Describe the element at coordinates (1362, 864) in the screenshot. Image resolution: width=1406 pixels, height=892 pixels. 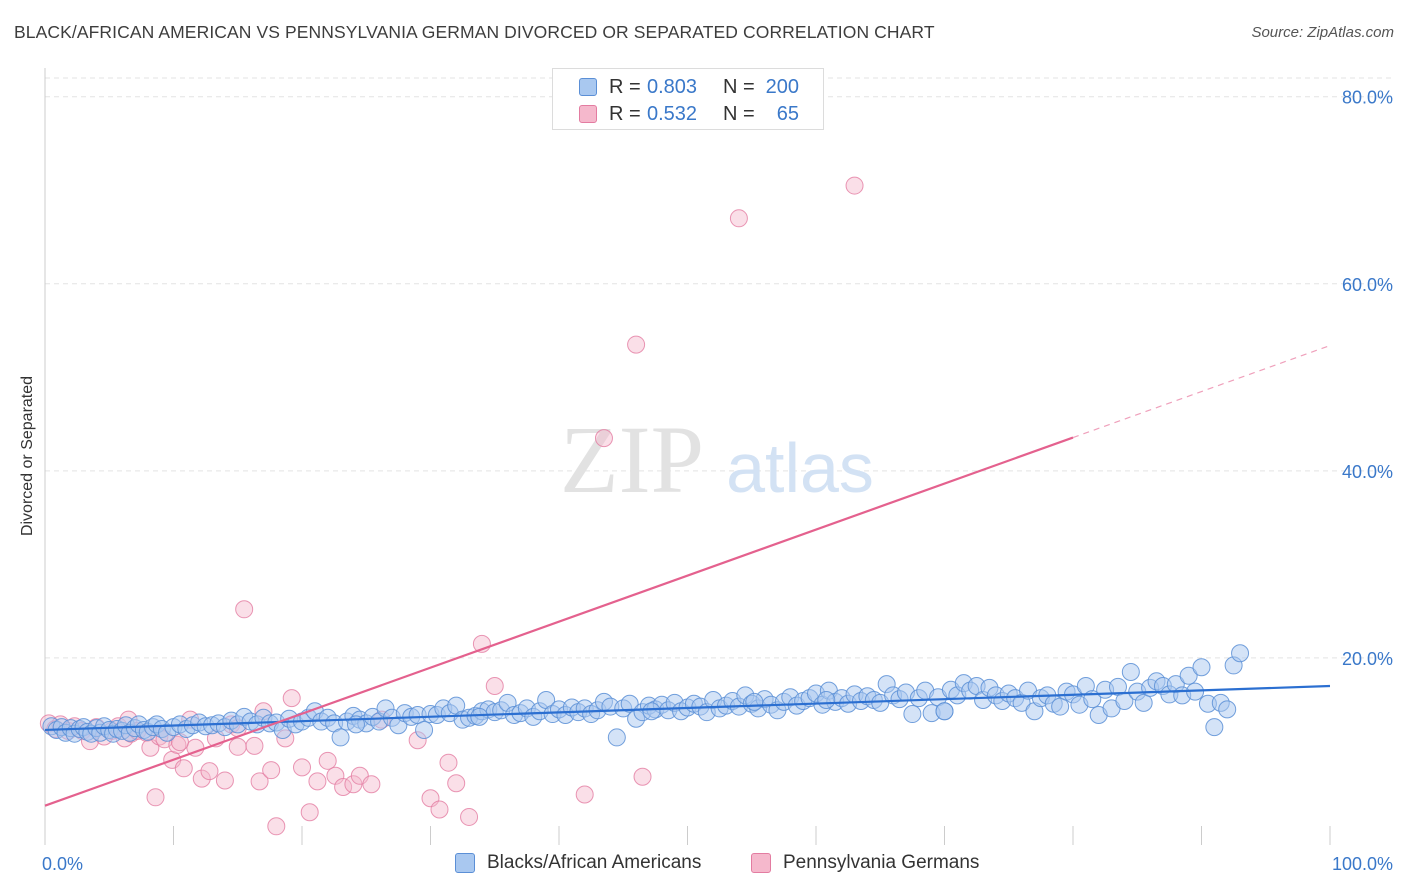
I see `x-tick-label: 100.0%` at that location.